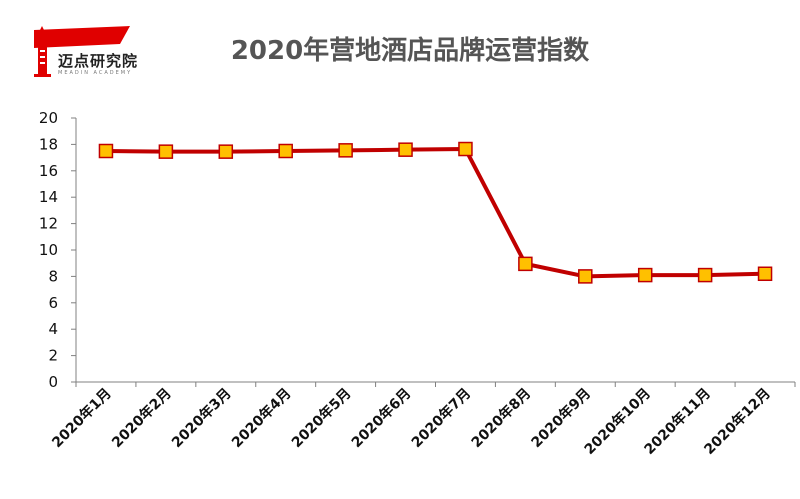 This screenshot has width=800, height=499. Describe the element at coordinates (53, 303) in the screenshot. I see `y-tick-label: 6` at that location.